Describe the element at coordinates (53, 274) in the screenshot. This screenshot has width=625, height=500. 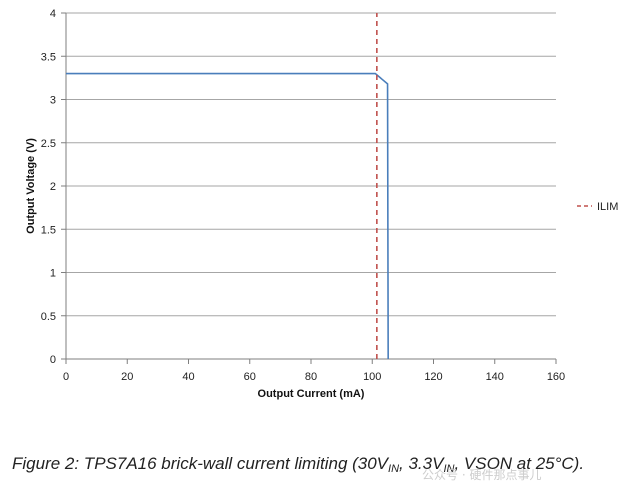
I see `y-tick-label: 1` at that location.